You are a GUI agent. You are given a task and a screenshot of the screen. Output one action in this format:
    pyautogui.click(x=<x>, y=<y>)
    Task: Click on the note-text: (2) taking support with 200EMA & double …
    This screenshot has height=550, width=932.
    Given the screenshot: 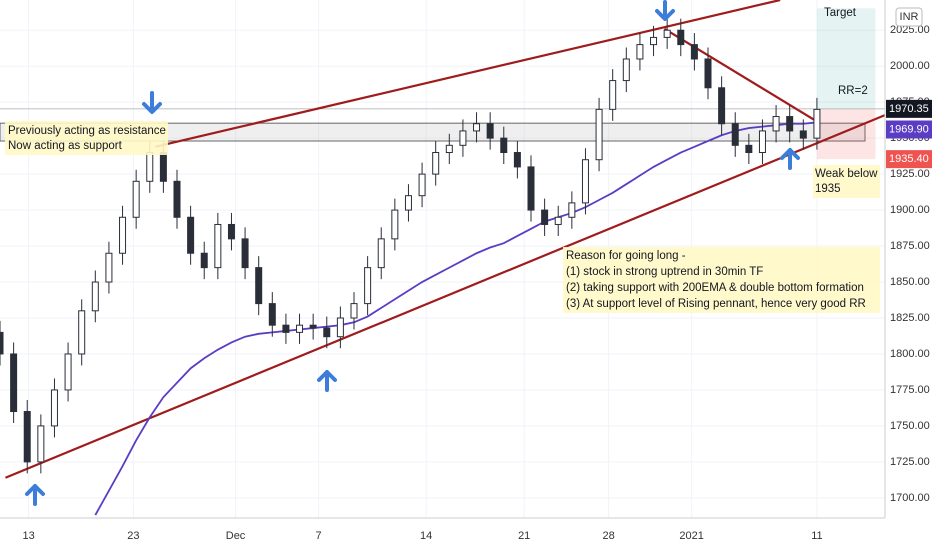 What is the action you would take?
    pyautogui.click(x=715, y=288)
    